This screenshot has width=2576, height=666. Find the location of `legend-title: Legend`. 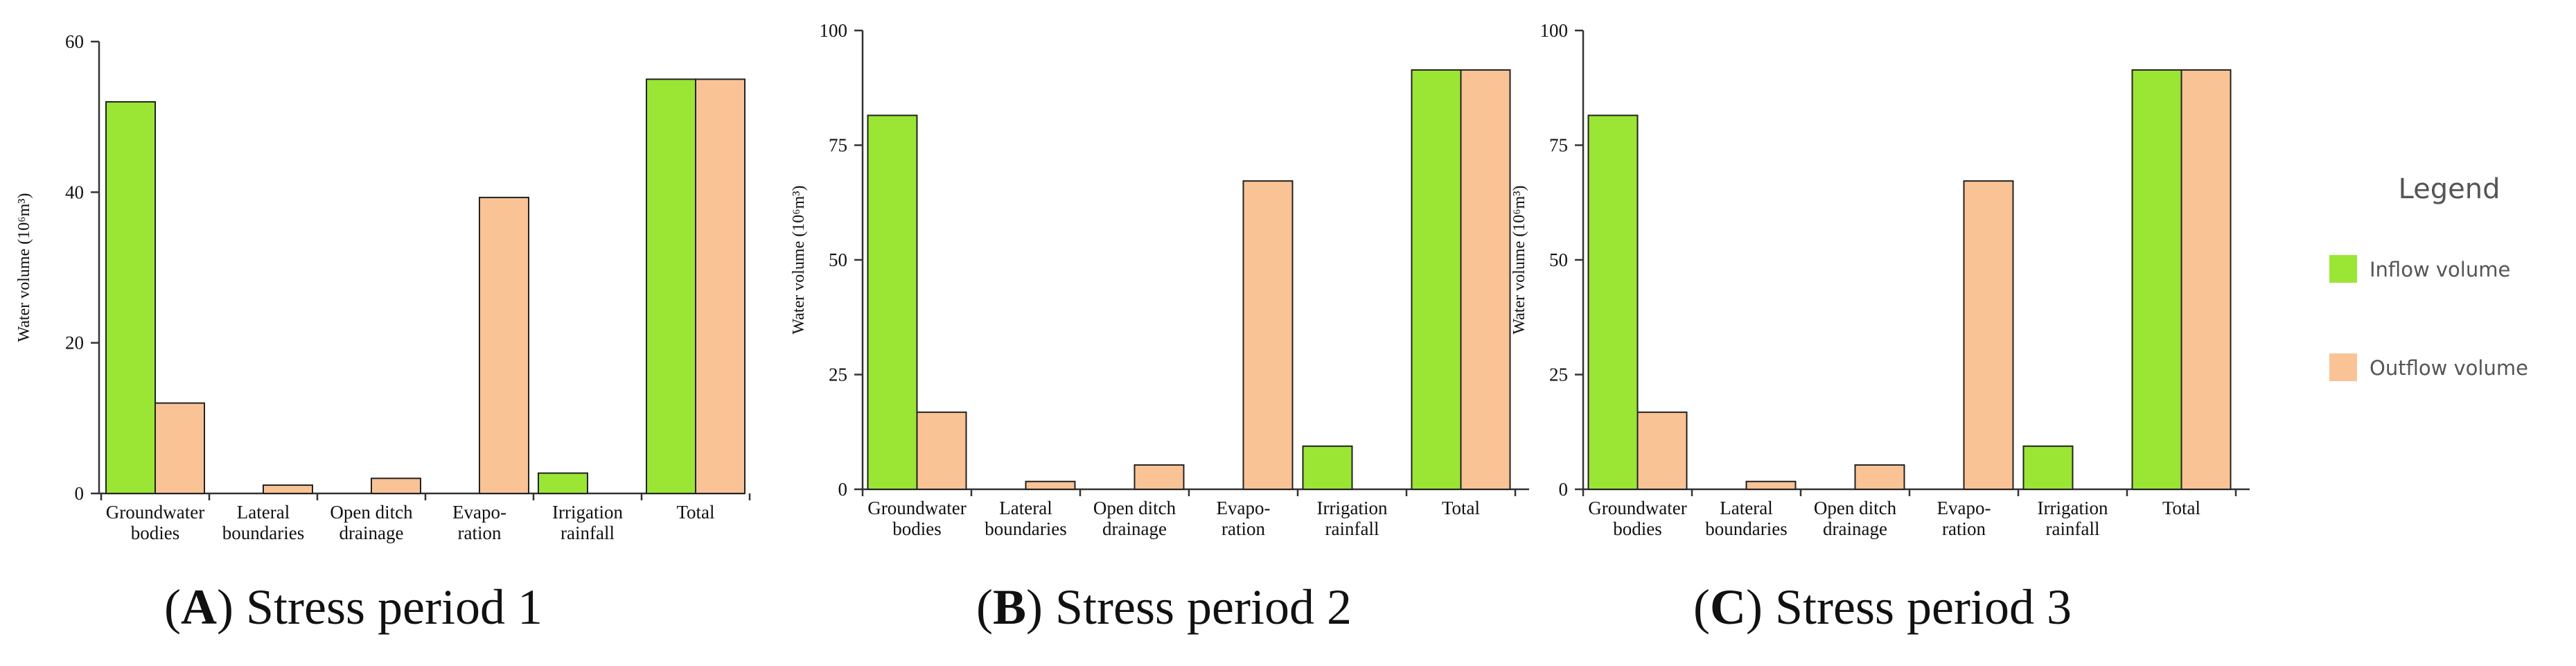

legend-title: Legend is located at coordinates (2450, 189).